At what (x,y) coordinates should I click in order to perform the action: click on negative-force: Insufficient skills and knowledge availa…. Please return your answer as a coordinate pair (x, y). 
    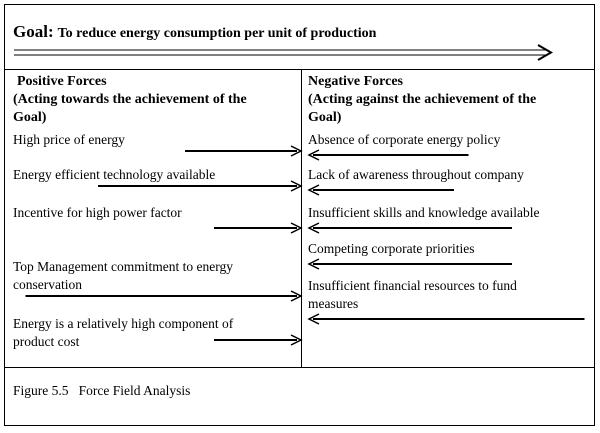
    Looking at the image, I should click on (424, 212).